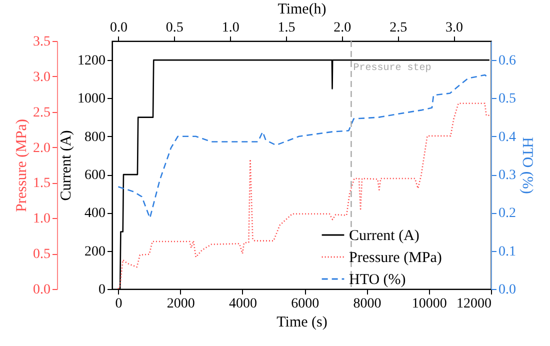 The height and width of the screenshot is (346, 550). What do you see at coordinates (92, 61) in the screenshot?
I see `y-tick-label: 1200` at bounding box center [92, 61].